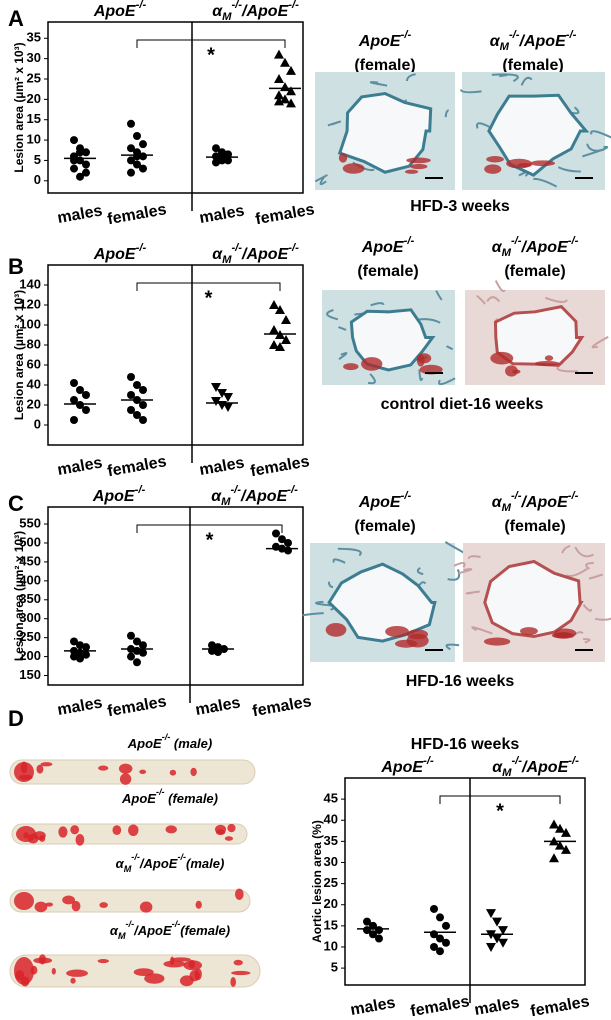  Describe the element at coordinates (34, 383) in the screenshot. I see `y-tick-label: 40` at that location.